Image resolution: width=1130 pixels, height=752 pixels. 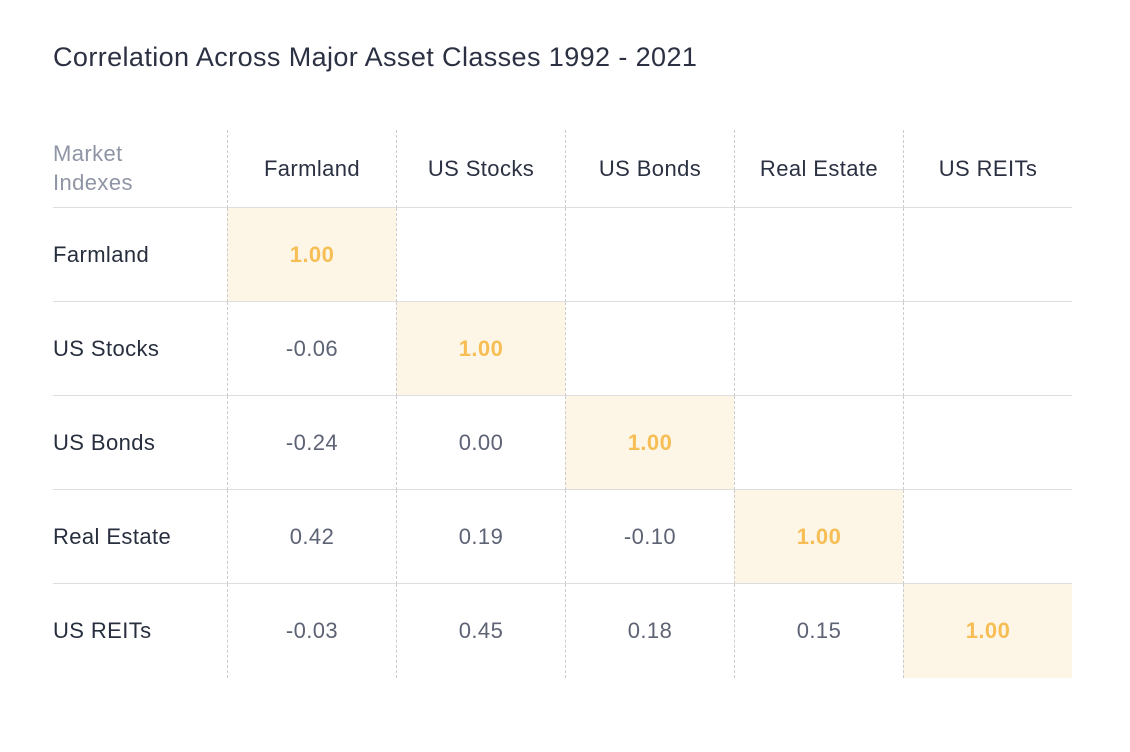 I want to click on cell-us-stocks-us-bonds, so click(x=649, y=349).